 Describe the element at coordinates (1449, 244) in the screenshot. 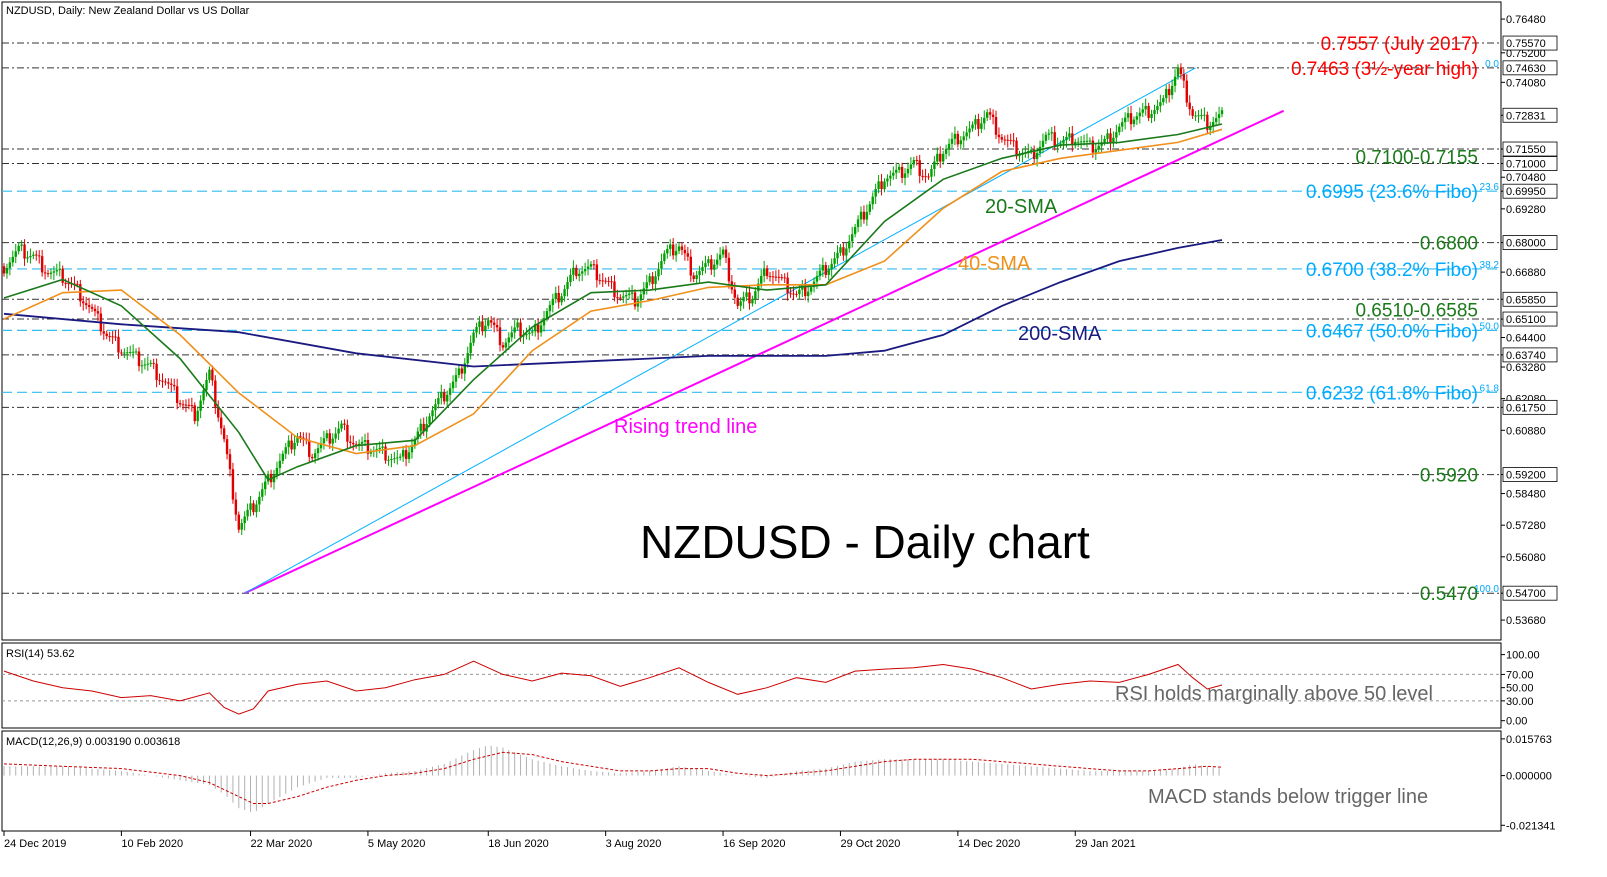

I see `level-annotation: 0.6800` at that location.